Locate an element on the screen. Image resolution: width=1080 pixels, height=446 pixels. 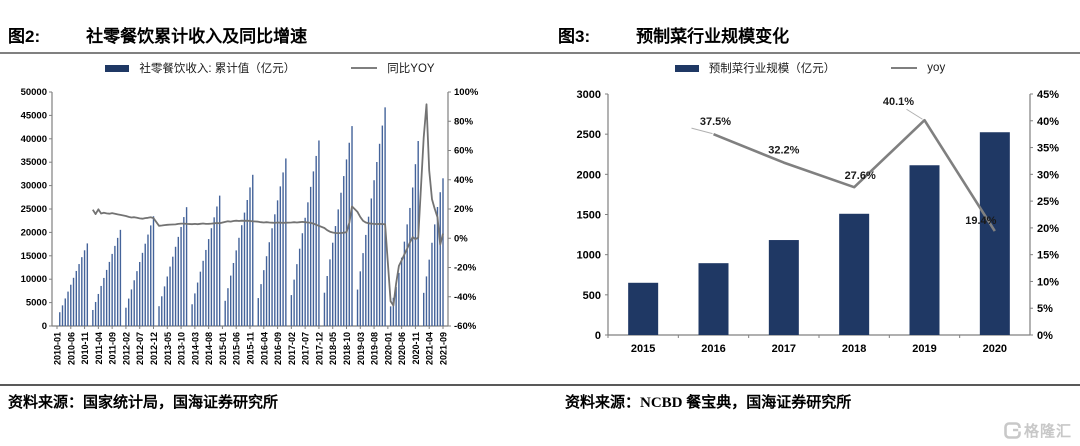
svg-text: 2500 is located at coordinates (589, 135).